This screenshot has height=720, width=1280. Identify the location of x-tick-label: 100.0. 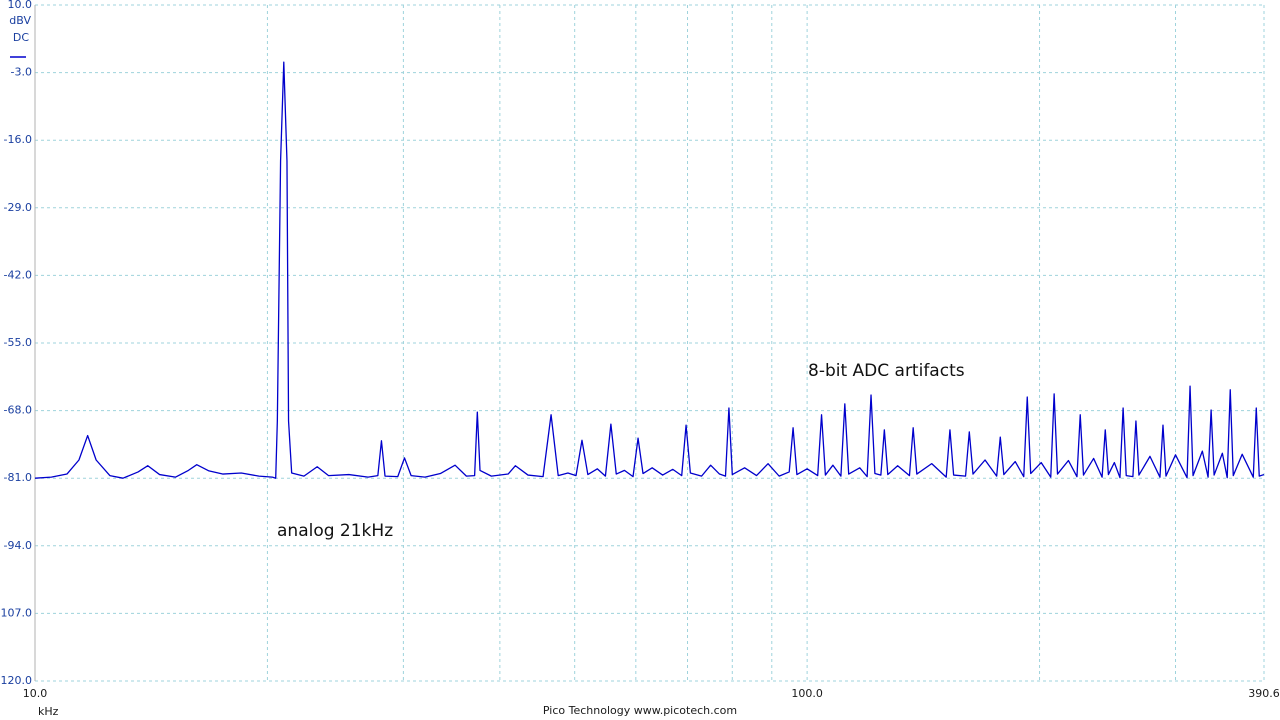
(807, 693).